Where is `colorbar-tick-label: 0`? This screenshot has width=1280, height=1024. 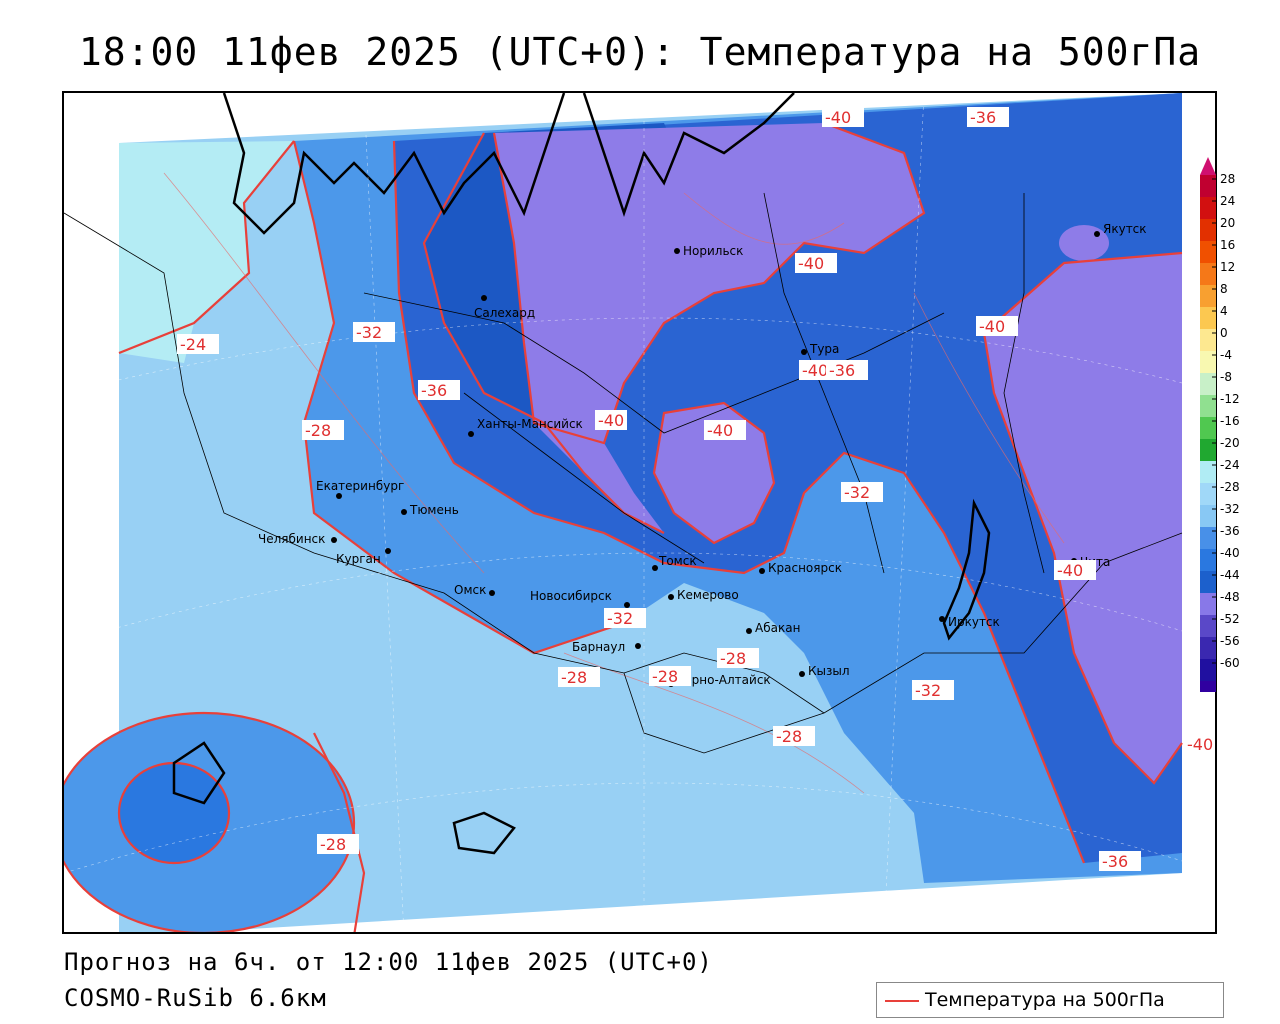 colorbar-tick-label: 0 is located at coordinates (1224, 333).